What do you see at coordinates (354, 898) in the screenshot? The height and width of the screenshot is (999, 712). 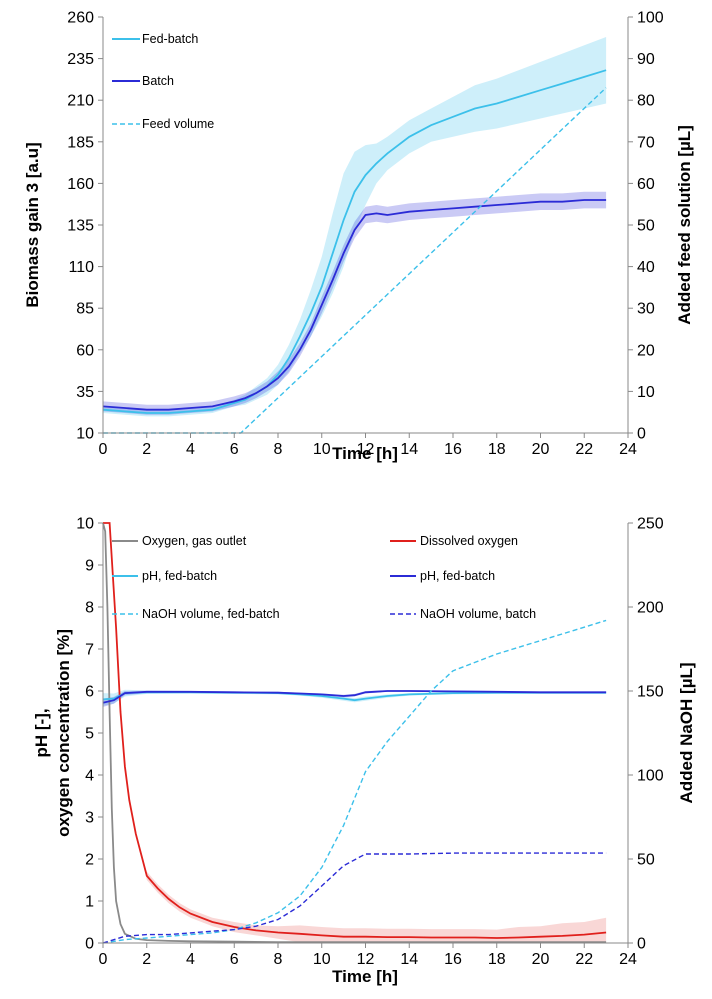 I see `chart-ph-oxygen-series-5-naoh-volume-batch` at bounding box center [354, 898].